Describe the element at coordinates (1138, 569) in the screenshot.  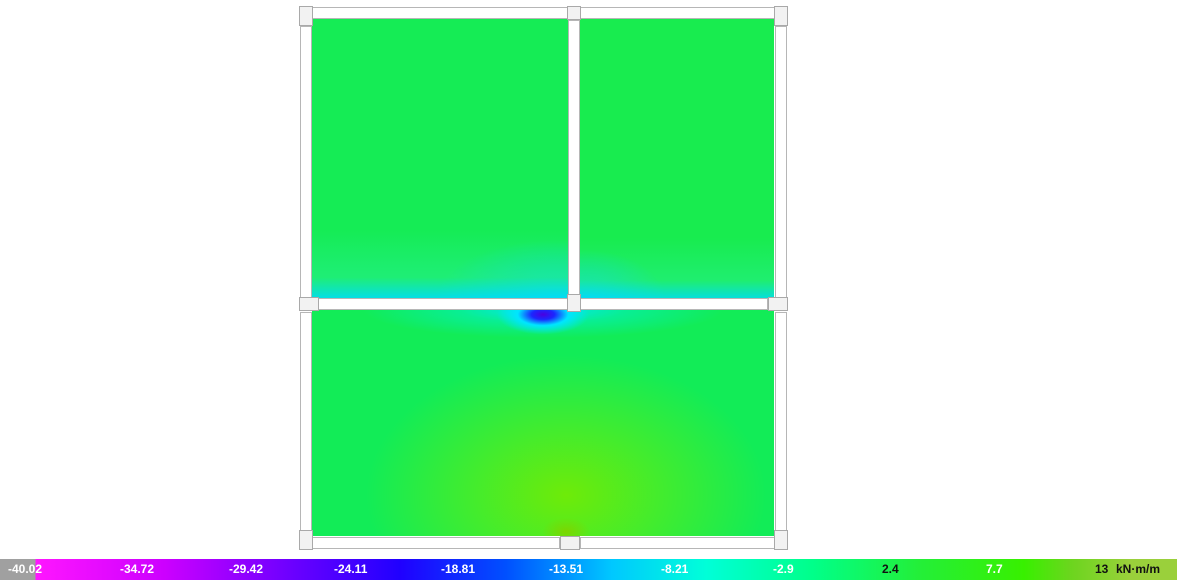
I see `legend-unit: kN·m/m` at that location.